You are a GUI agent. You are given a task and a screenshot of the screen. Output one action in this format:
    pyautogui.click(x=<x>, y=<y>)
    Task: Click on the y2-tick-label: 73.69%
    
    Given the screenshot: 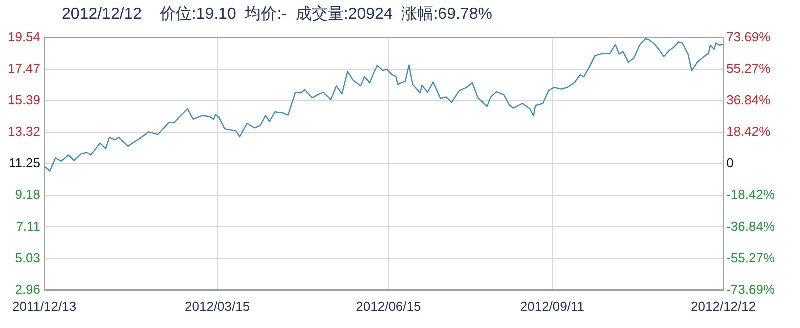 What is the action you would take?
    pyautogui.click(x=749, y=36)
    